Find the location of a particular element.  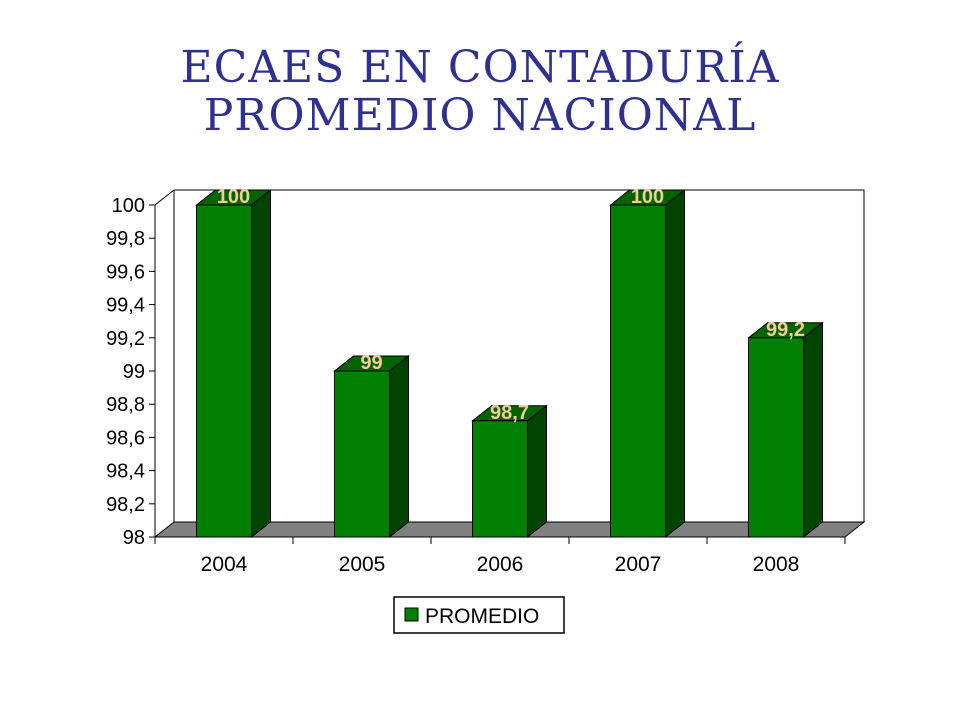

x-tick-label: 2008 is located at coordinates (776, 564).